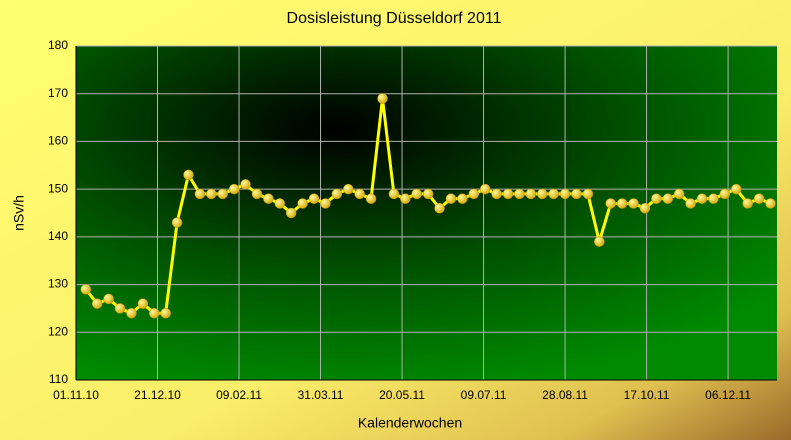  What do you see at coordinates (58, 188) in the screenshot?
I see `y-tick-label: 150` at bounding box center [58, 188].